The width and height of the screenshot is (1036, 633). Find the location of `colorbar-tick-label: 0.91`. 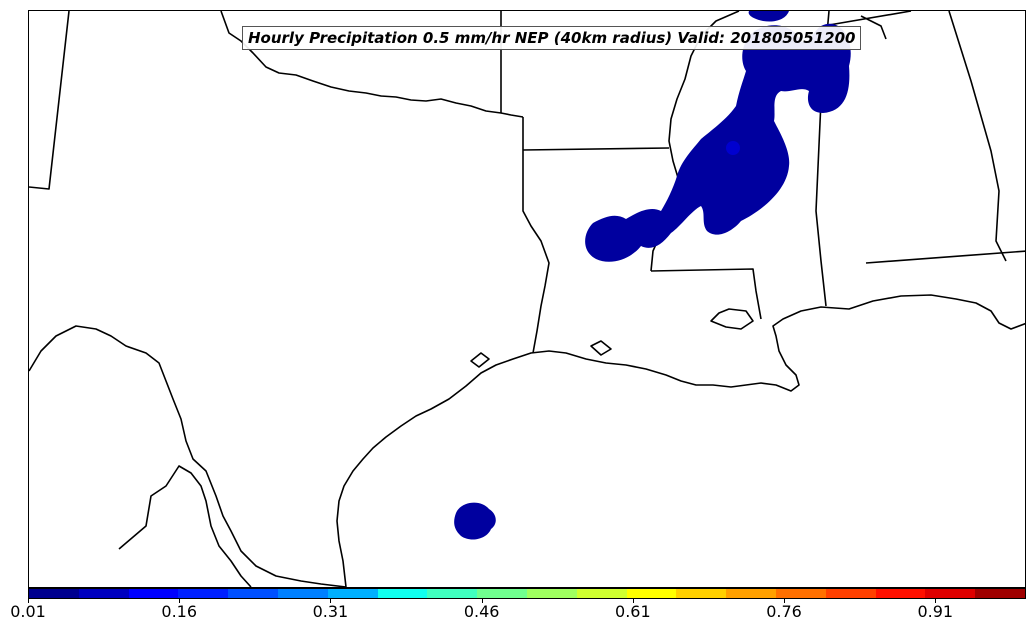

colorbar-tick-label: 0.91 is located at coordinates (935, 611).